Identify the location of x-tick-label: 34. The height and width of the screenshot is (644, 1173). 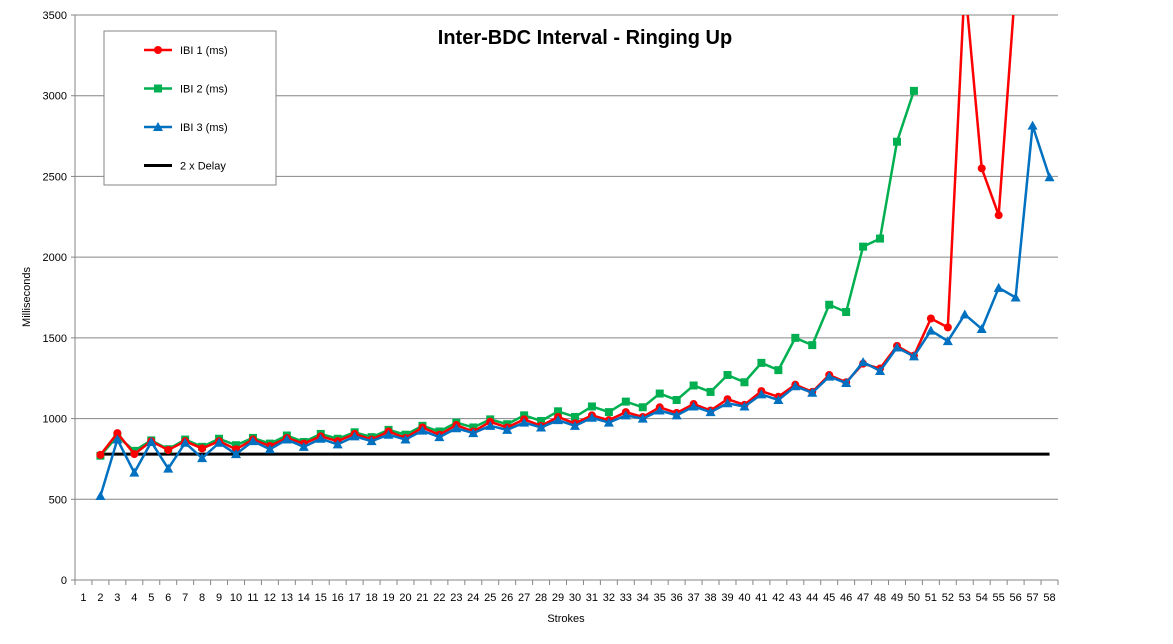
(643, 598).